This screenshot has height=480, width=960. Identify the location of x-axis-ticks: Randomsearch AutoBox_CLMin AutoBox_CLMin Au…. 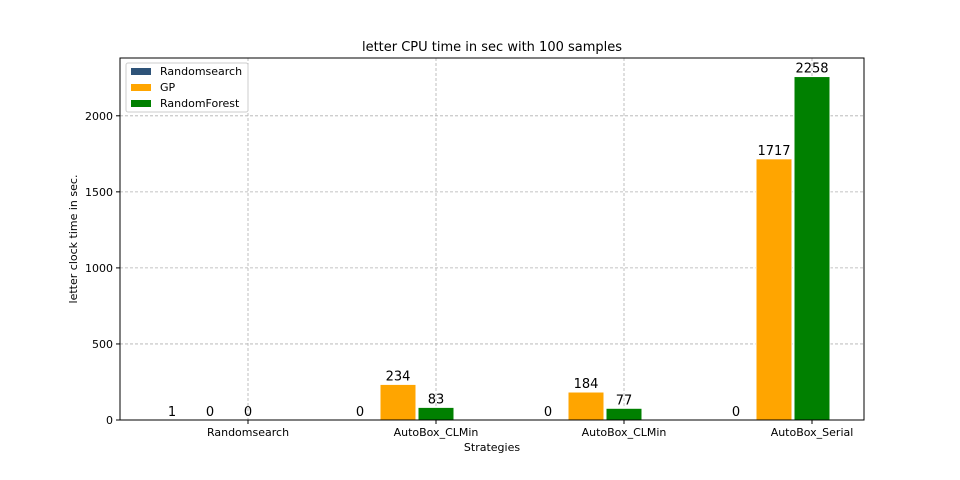
(530, 429).